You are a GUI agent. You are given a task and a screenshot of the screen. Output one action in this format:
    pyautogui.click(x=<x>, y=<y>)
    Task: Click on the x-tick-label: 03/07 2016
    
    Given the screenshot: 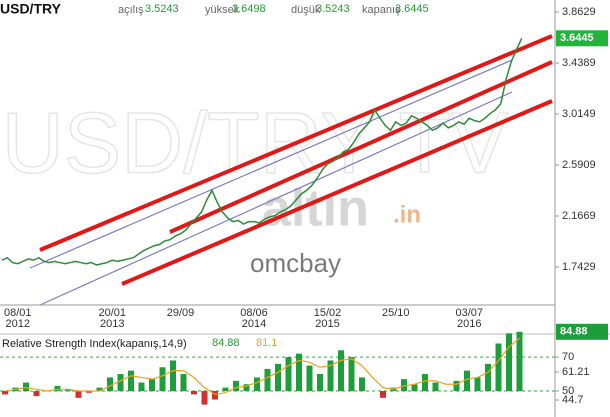 What is the action you would take?
    pyautogui.click(x=469, y=318)
    